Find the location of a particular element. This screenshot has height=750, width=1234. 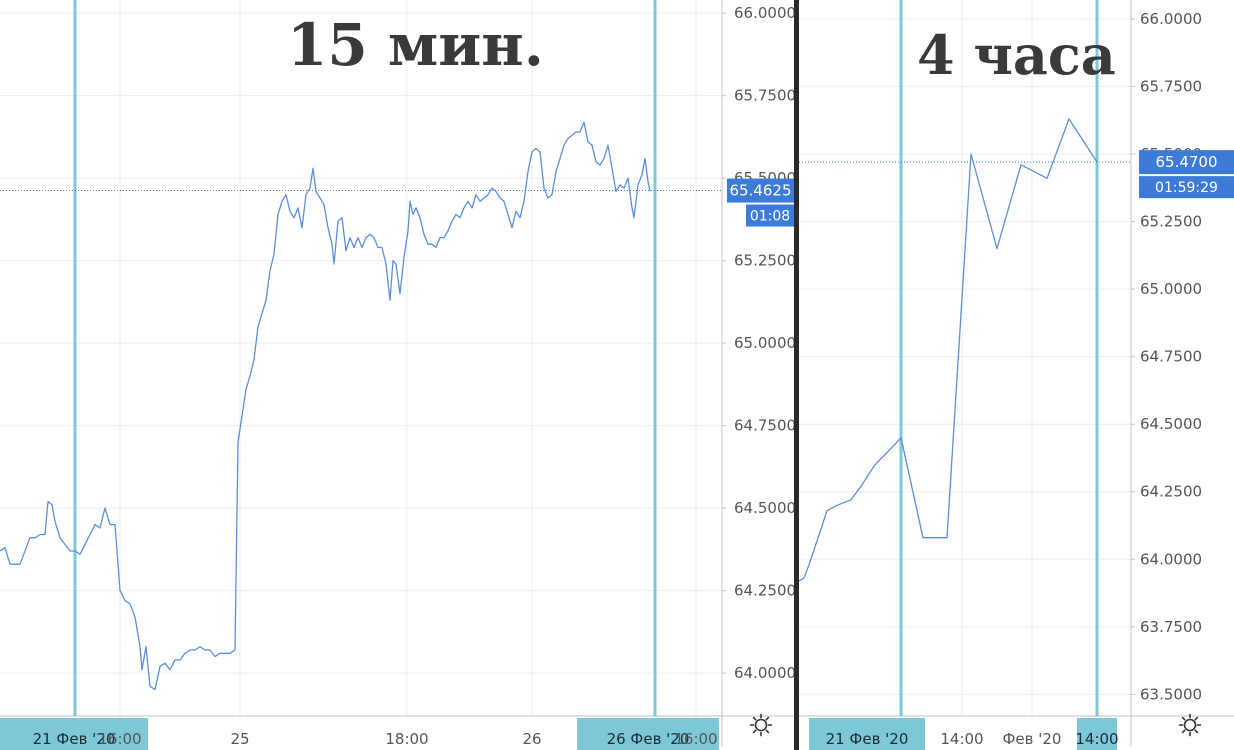

date-marker-label: 14:00 is located at coordinates (1096, 739).